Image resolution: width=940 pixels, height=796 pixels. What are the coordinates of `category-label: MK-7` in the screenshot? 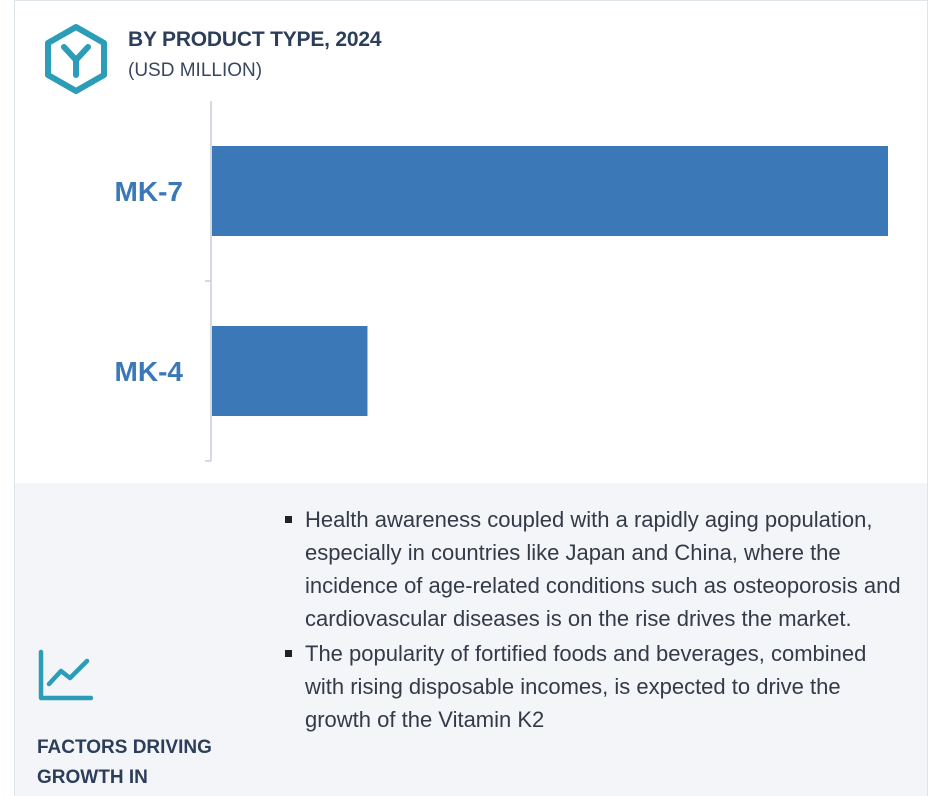 It's located at (149, 191).